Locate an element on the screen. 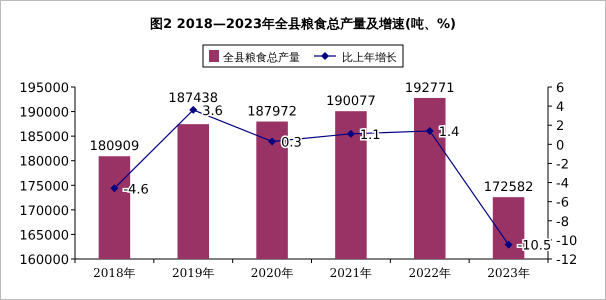  y2-tick-label: 2 is located at coordinates (560, 126).